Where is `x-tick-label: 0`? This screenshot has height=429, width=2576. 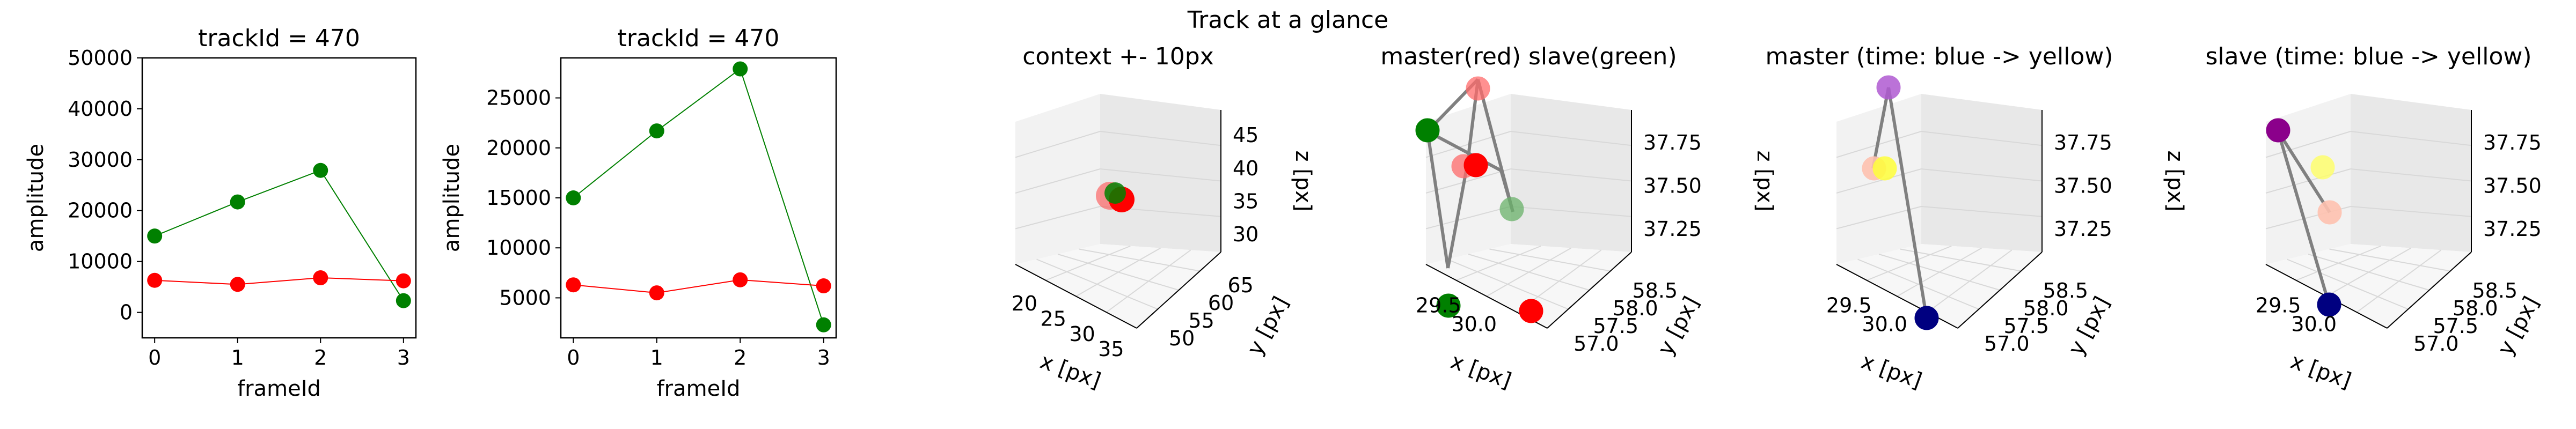
x-tick-label: 0 is located at coordinates (573, 357).